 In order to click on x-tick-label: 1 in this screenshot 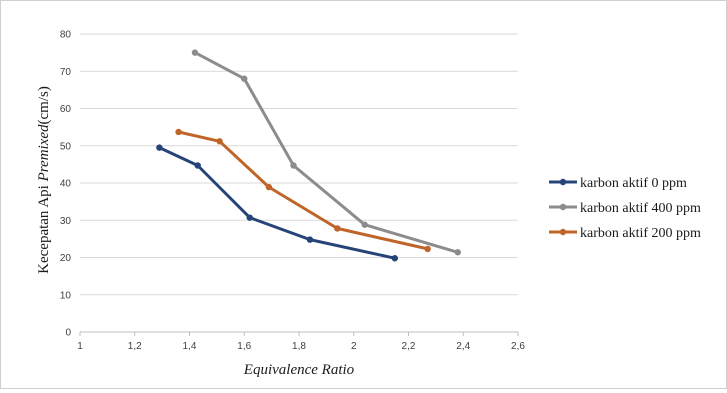, I will do `click(80, 346)`.